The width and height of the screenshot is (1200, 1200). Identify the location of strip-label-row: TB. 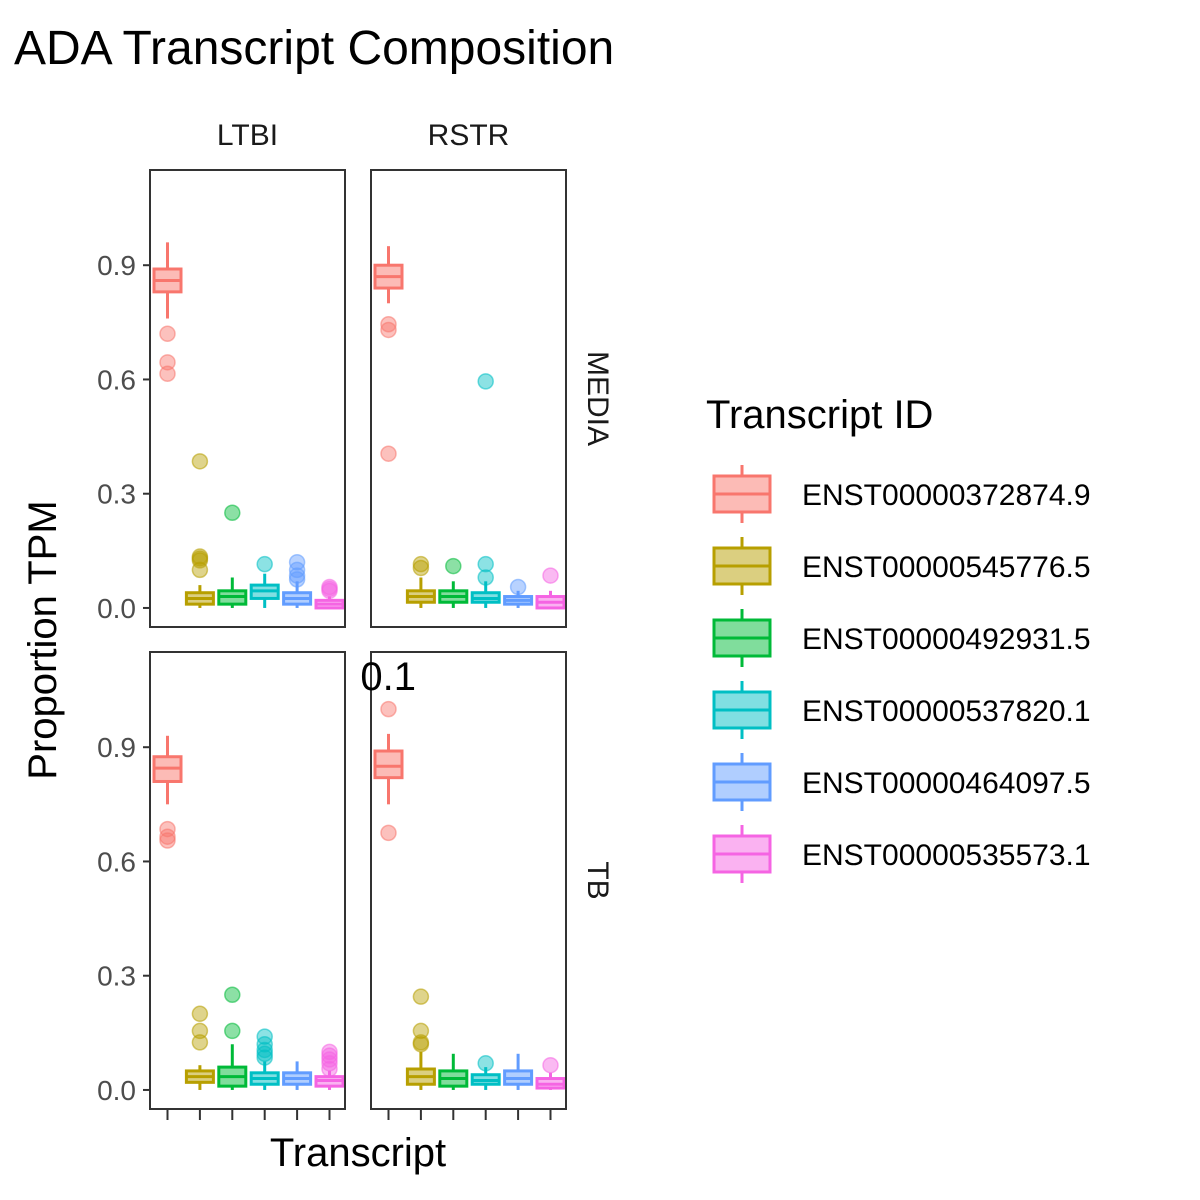
(597, 880).